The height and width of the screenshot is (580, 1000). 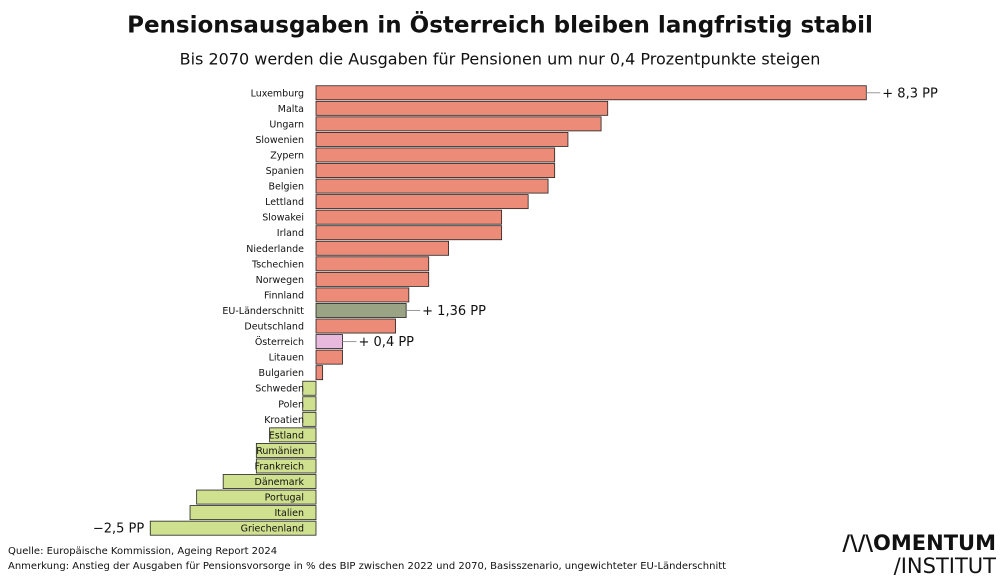 I want to click on category-label: Italien, so click(x=290, y=513).